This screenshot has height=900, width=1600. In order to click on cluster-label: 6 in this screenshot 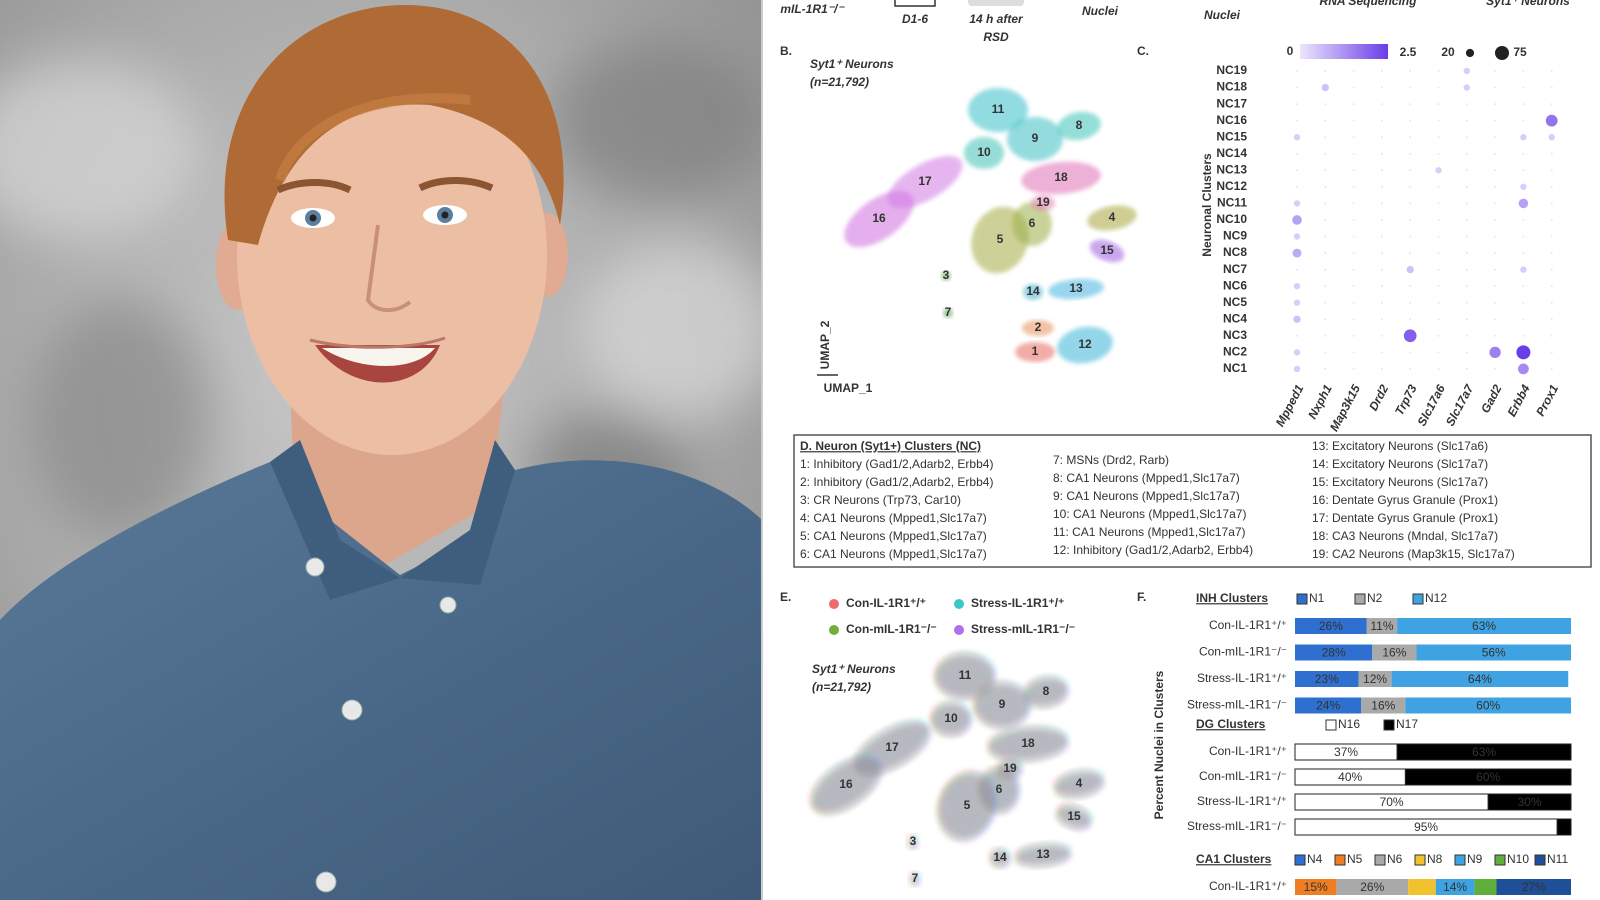, I will do `click(1032, 223)`.